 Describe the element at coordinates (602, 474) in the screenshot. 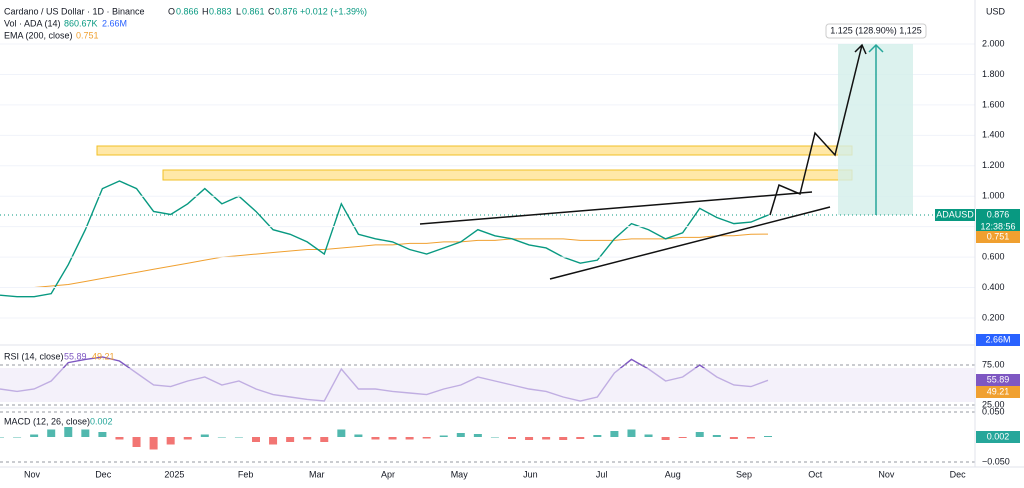

I see `x-tick-label: Jul` at that location.